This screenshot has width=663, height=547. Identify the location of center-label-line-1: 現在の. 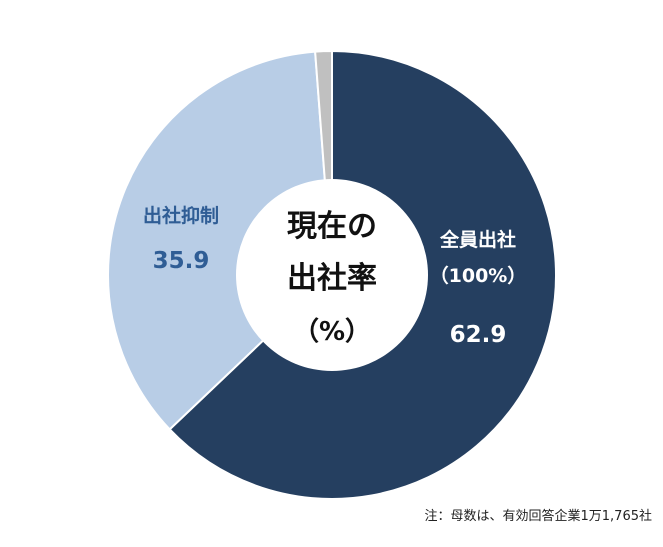
(332, 226).